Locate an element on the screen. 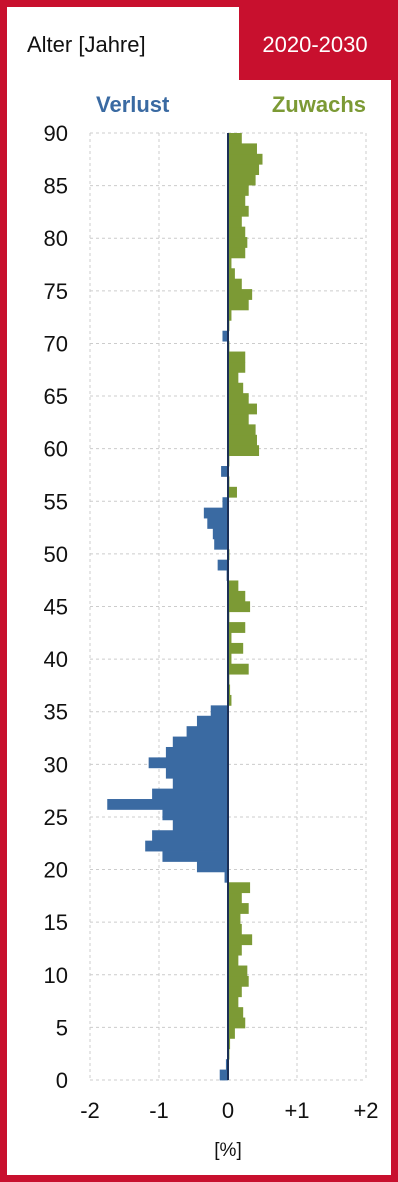 The width and height of the screenshot is (398, 1182). loss-side-label: Verlust is located at coordinates (133, 104).